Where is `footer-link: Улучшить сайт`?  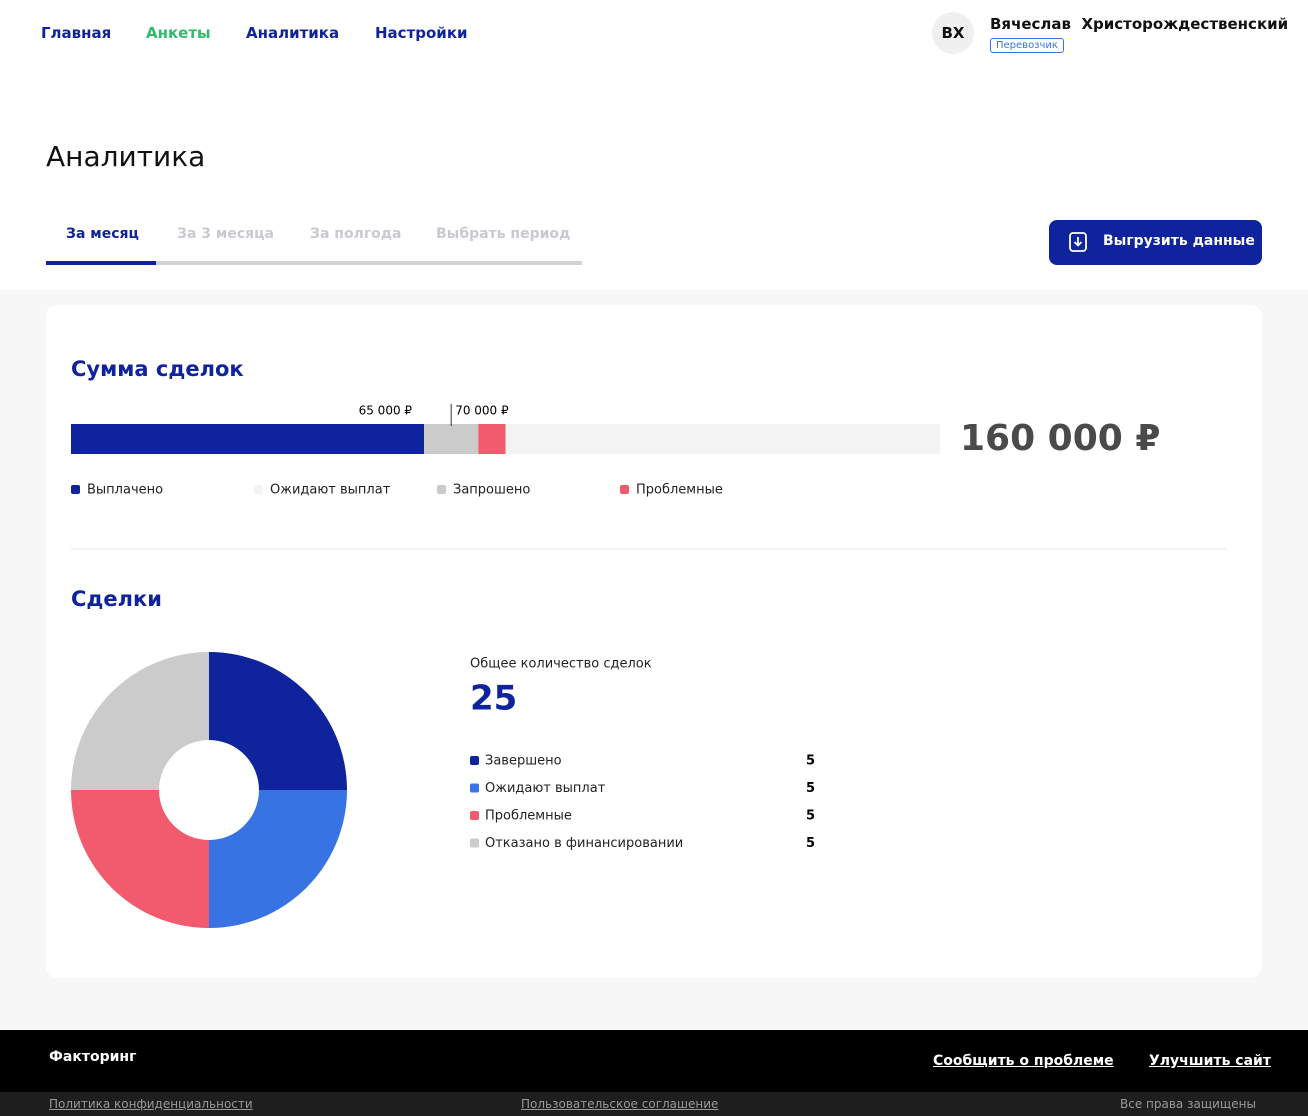 footer-link: Улучшить сайт is located at coordinates (1210, 1061).